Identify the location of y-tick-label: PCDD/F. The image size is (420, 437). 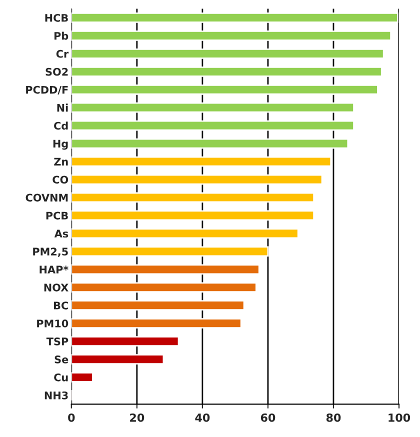
(47, 90).